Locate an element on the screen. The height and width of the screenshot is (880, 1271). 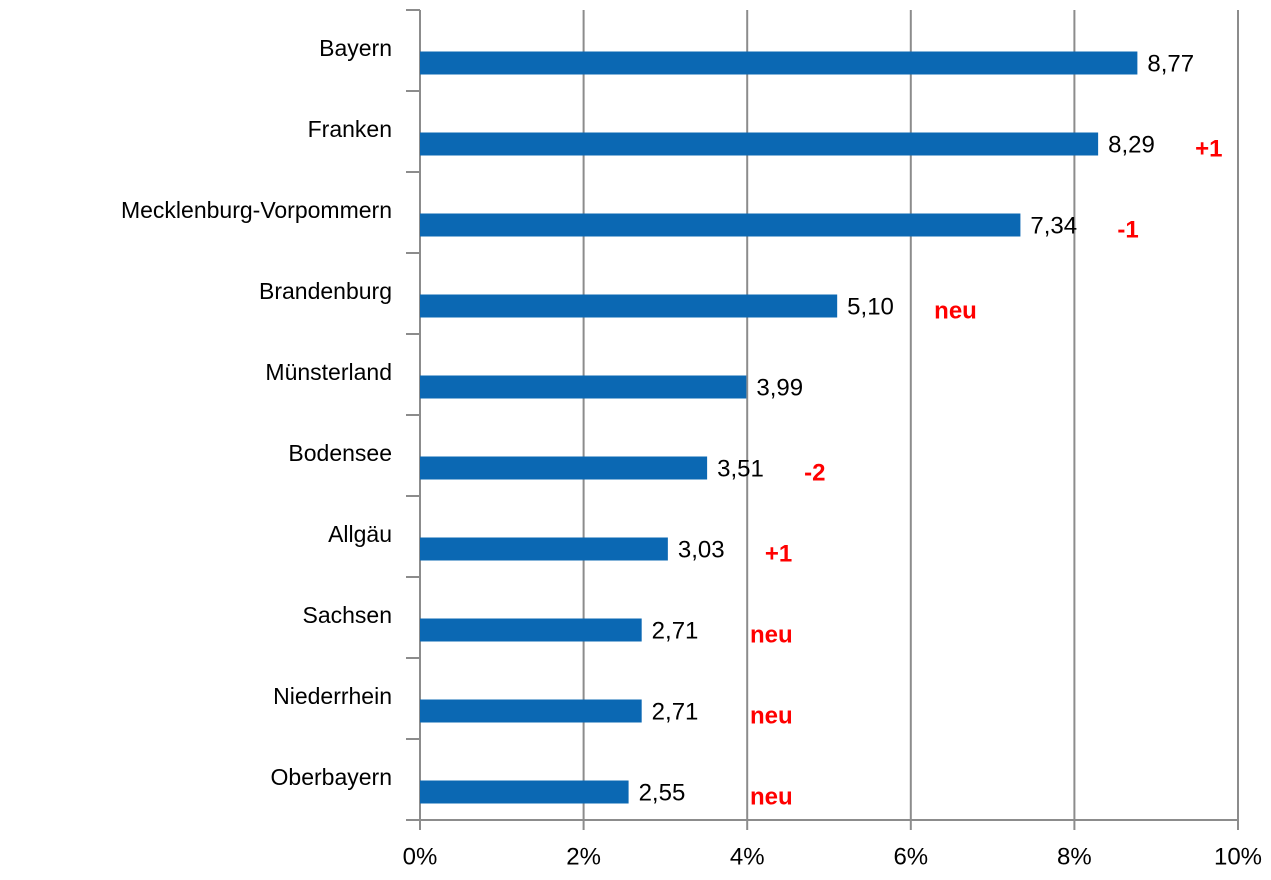
x-tick-label: 2% is located at coordinates (583, 856).